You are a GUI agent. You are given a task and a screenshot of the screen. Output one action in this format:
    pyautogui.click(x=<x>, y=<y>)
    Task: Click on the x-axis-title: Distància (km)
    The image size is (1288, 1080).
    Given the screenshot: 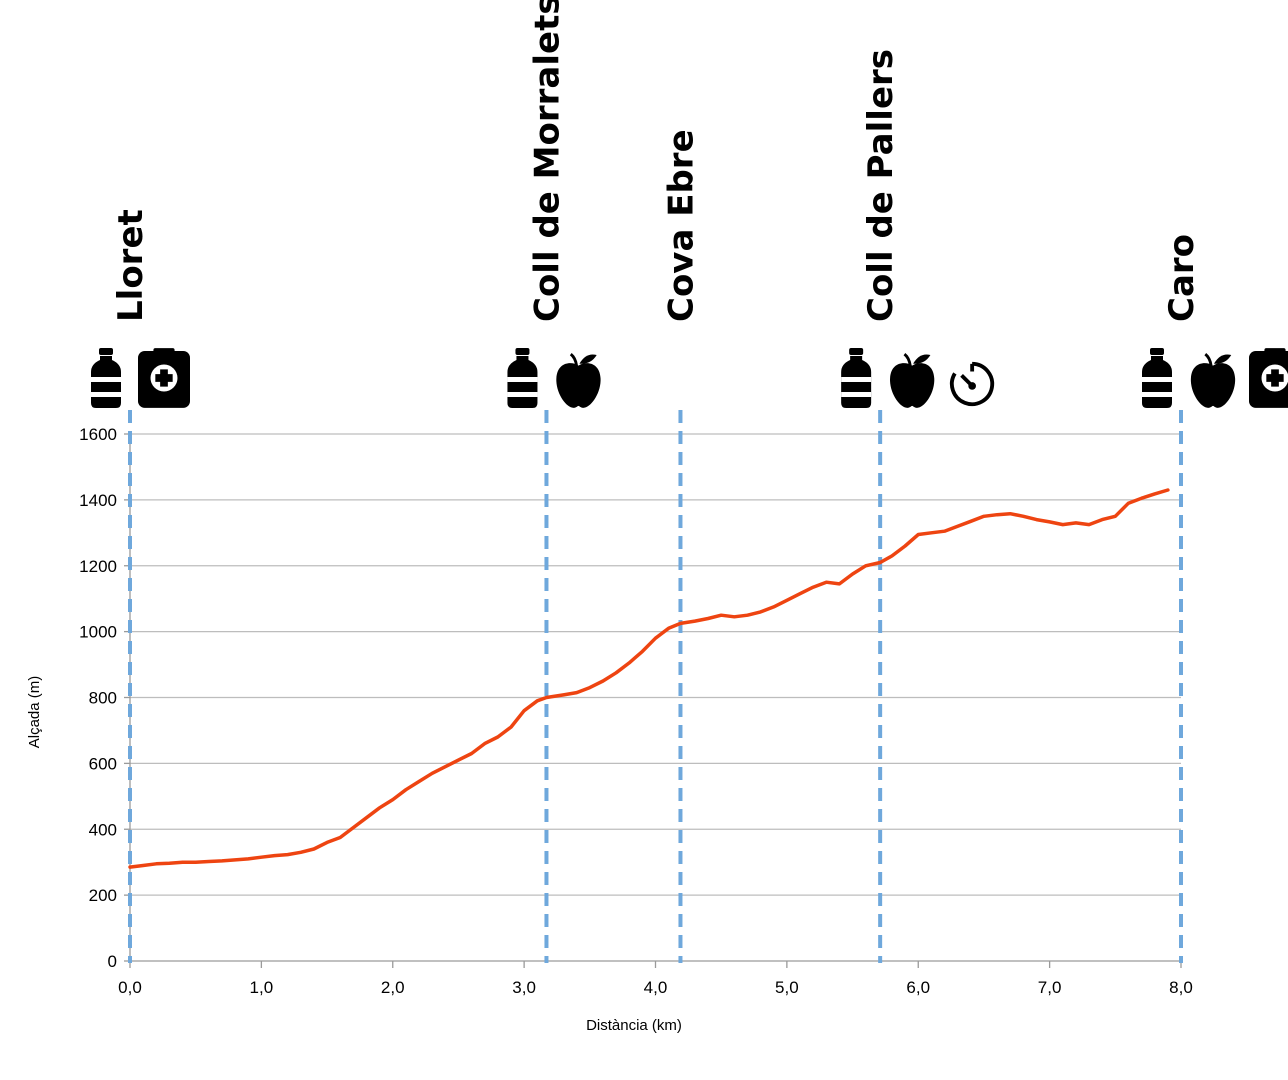 What is the action you would take?
    pyautogui.click(x=634, y=1025)
    